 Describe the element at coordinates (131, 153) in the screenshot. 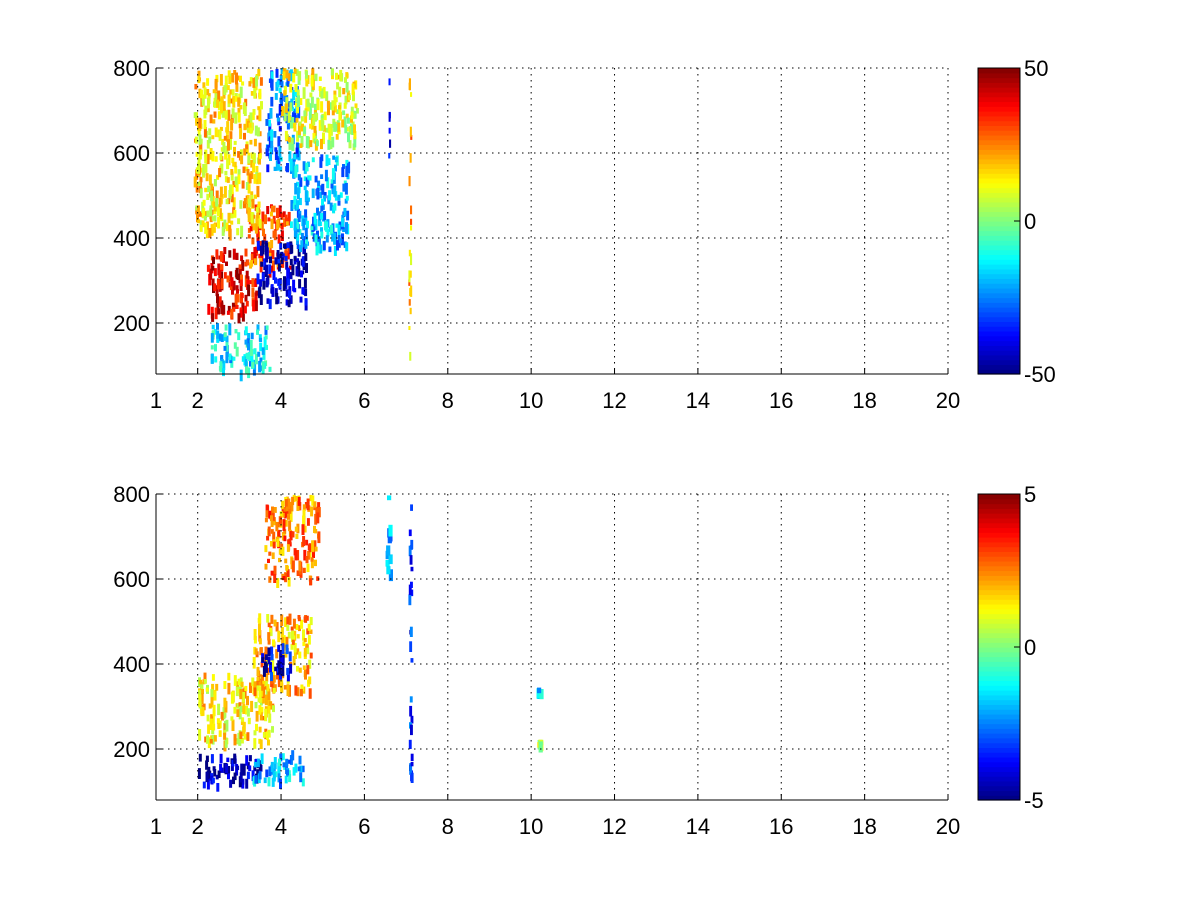

I see `y-tick-label: 600` at that location.